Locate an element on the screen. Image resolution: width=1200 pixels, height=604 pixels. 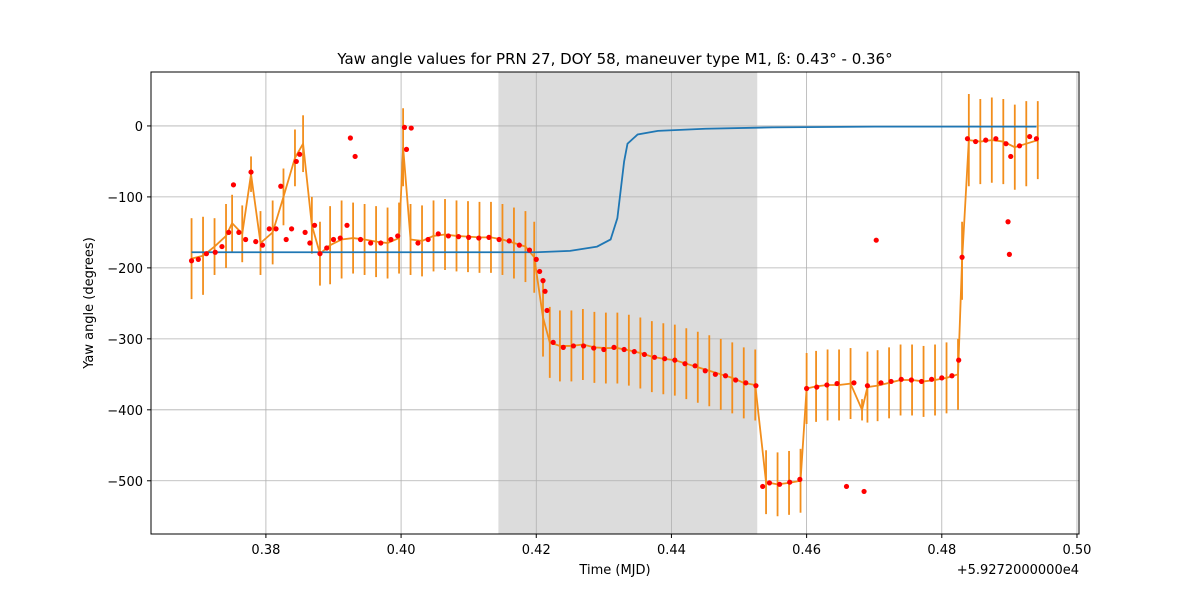
x-tick-label: 0.38 is located at coordinates (265, 550).